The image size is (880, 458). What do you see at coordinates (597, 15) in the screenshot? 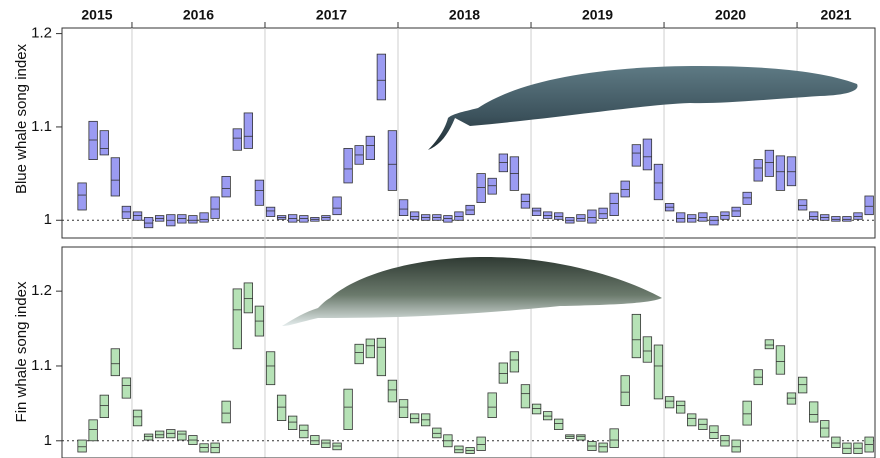
I see `year-label: 2019` at bounding box center [597, 15].